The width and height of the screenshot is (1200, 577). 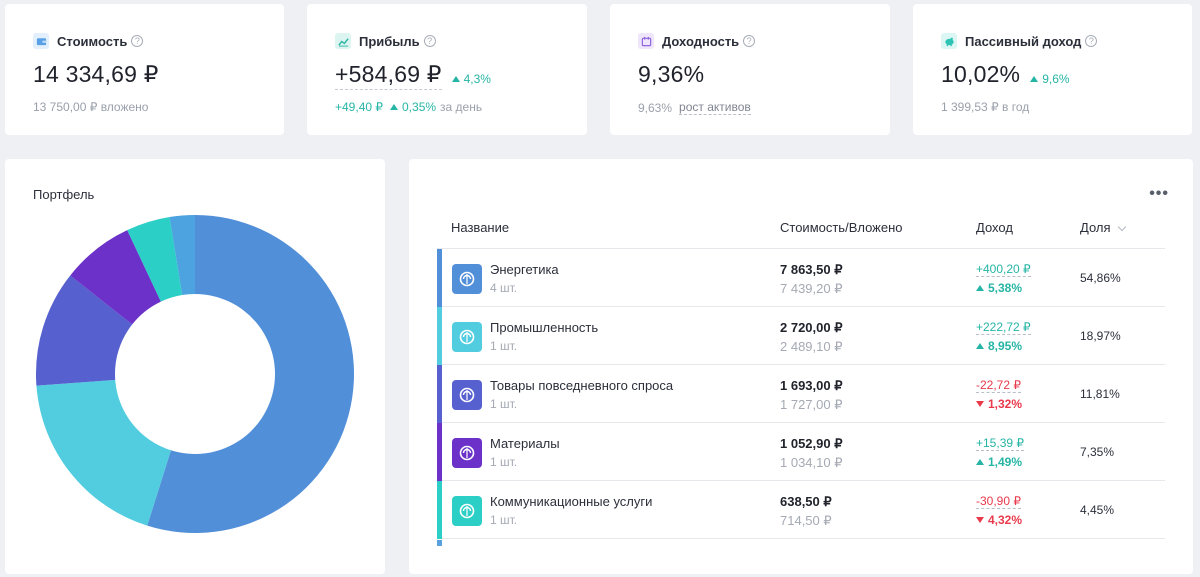 What do you see at coordinates (525, 443) in the screenshot?
I see `sector-name: Материалы` at bounding box center [525, 443].